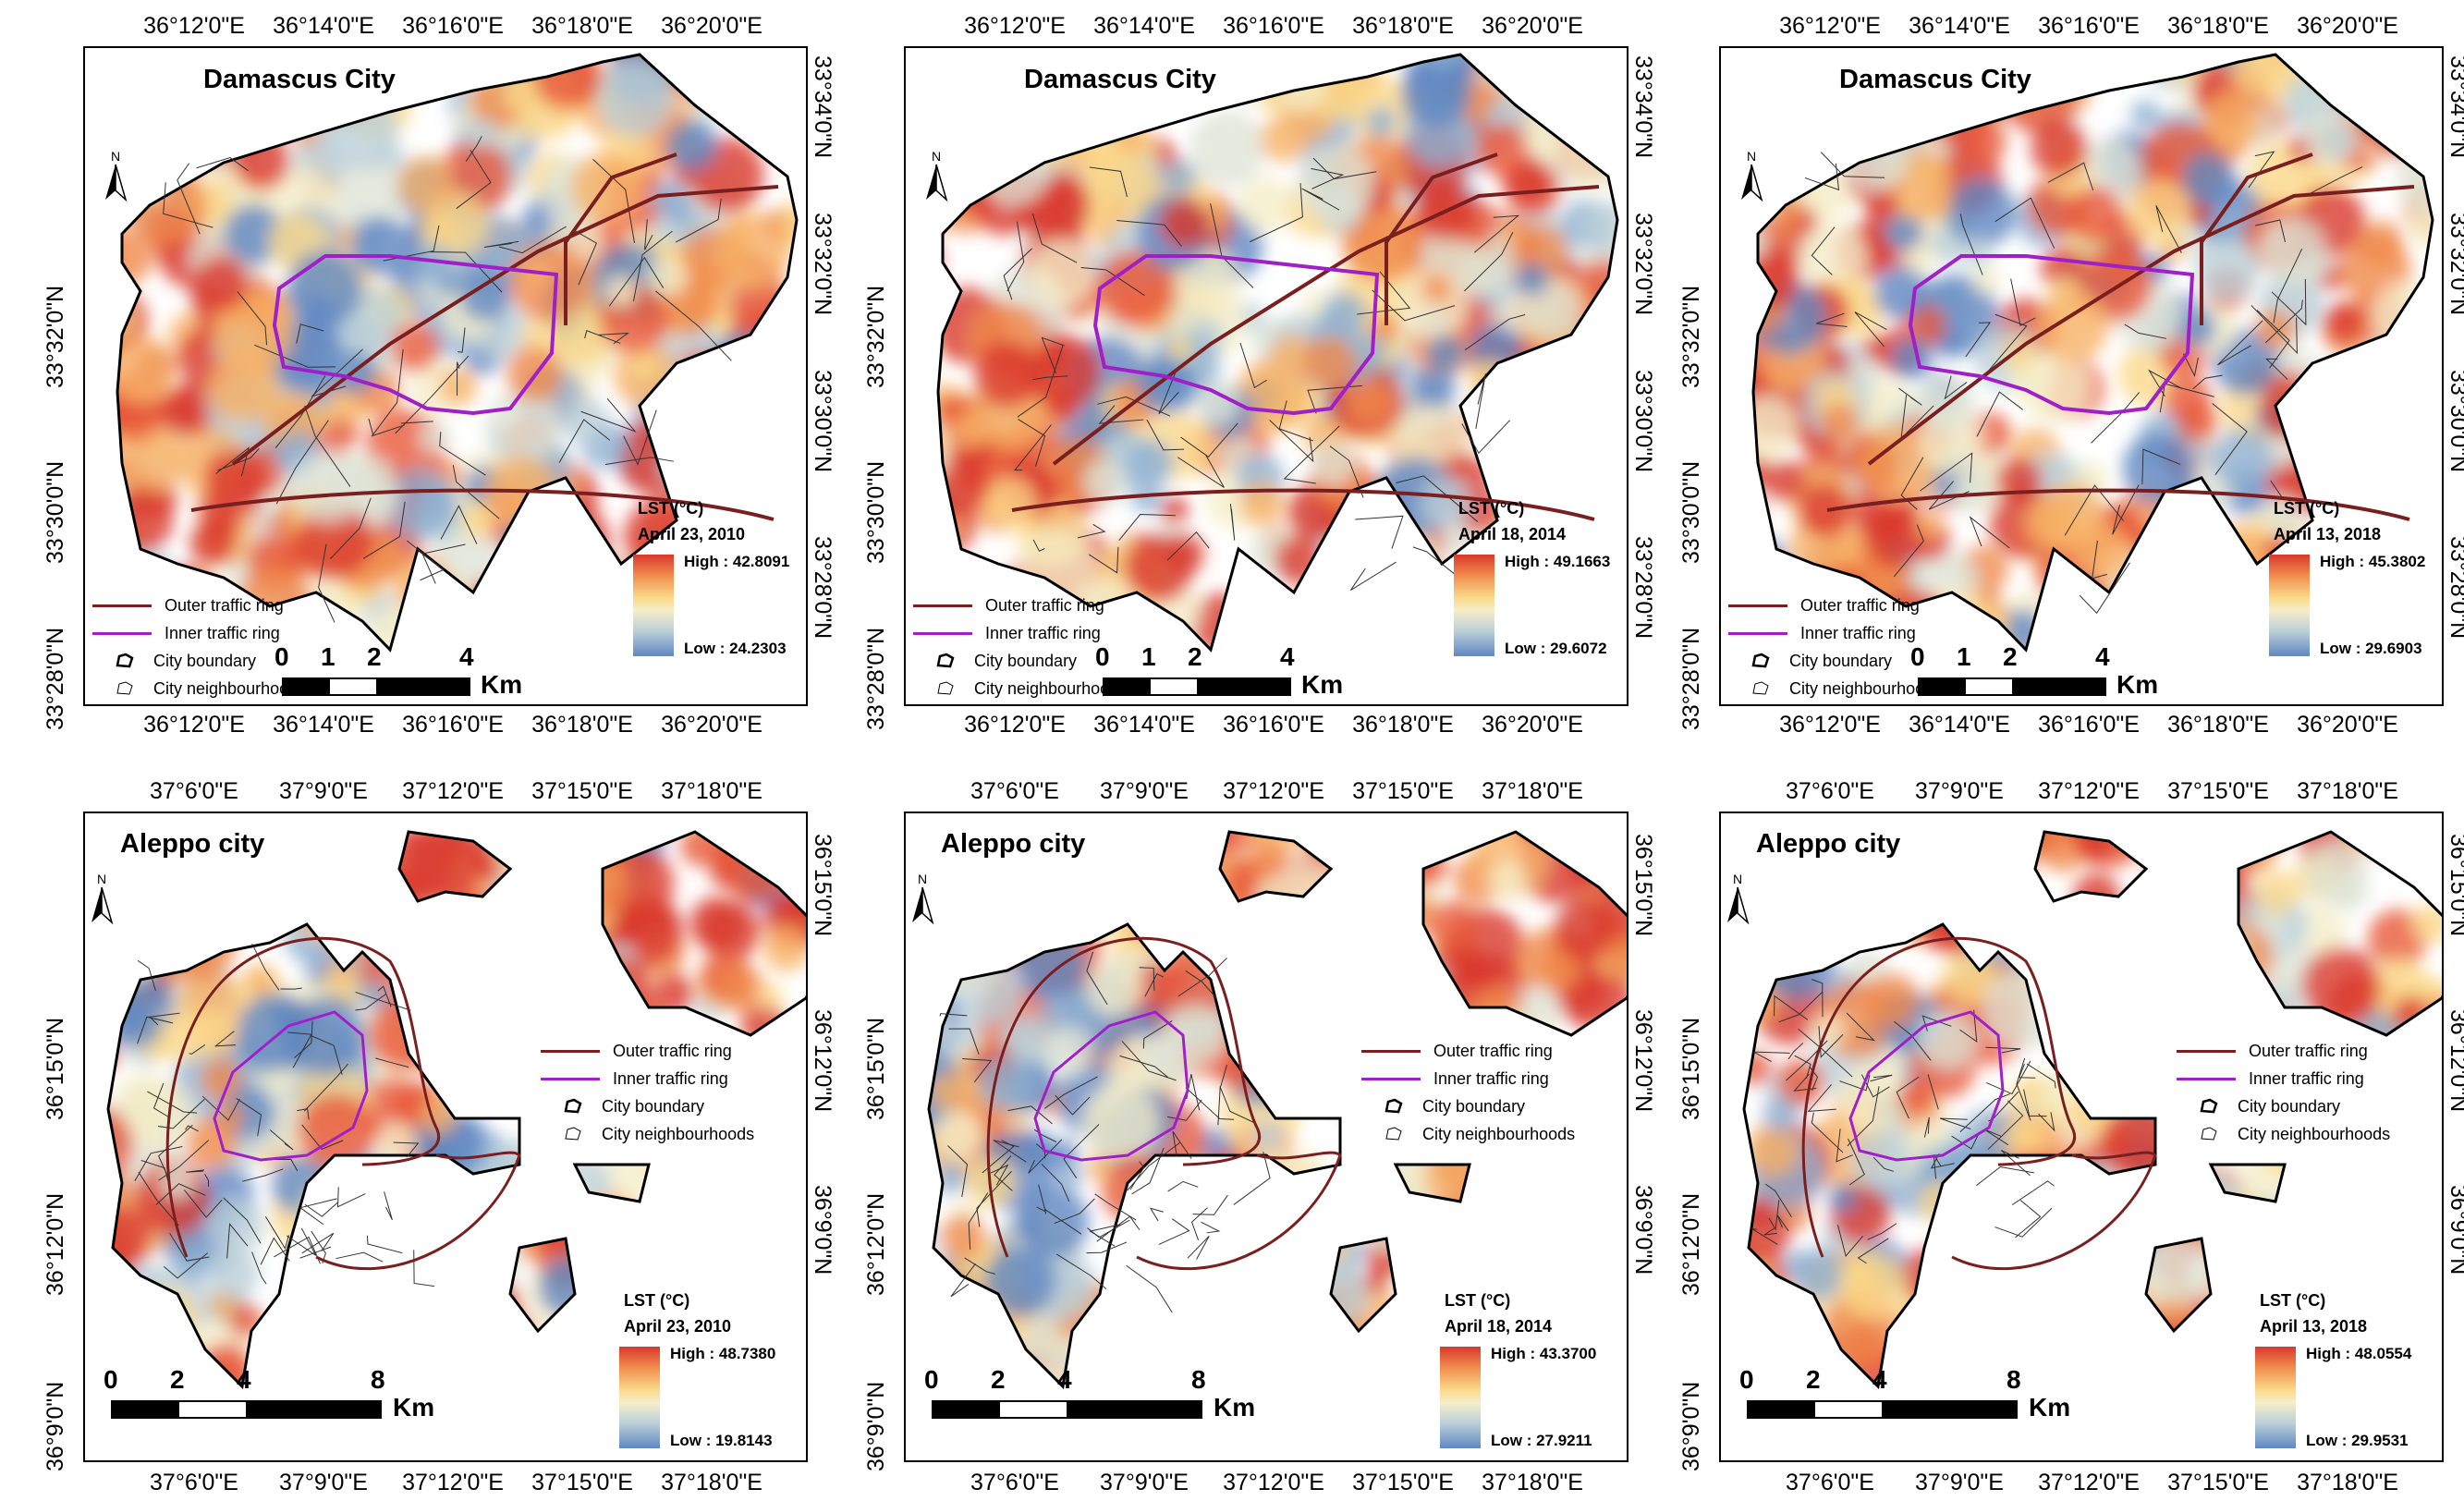  Describe the element at coordinates (2455, 265) in the screenshot. I see `latitude-tick: 33°32'0"N` at that location.